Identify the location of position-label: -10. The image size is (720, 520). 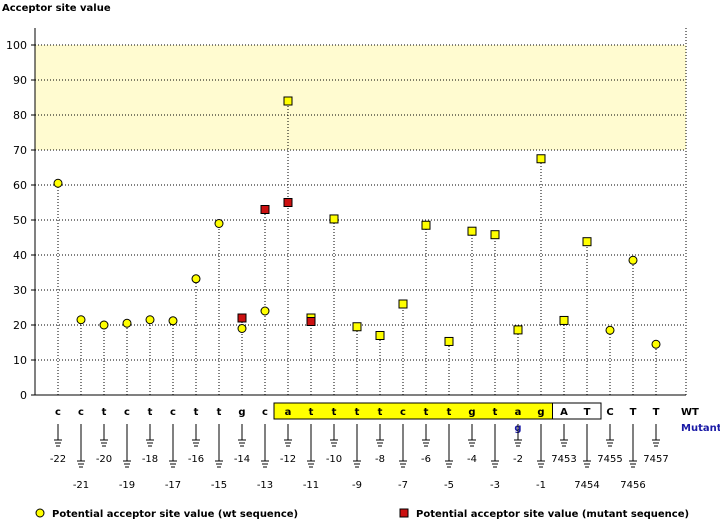
(334, 459).